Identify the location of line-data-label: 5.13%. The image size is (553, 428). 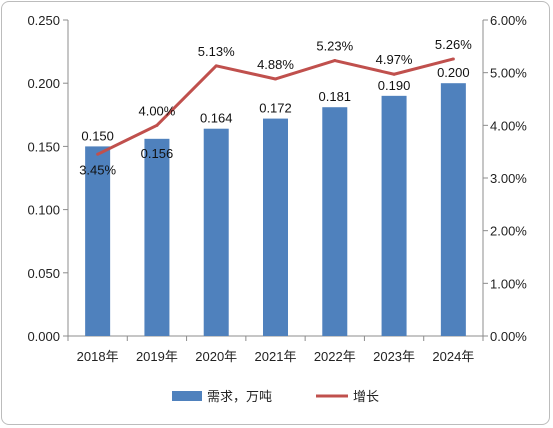
(216, 51).